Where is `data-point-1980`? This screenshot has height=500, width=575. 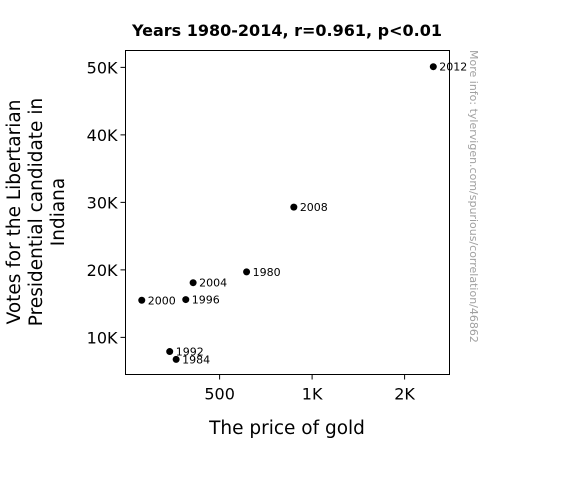
data-point-1980 is located at coordinates (247, 272).